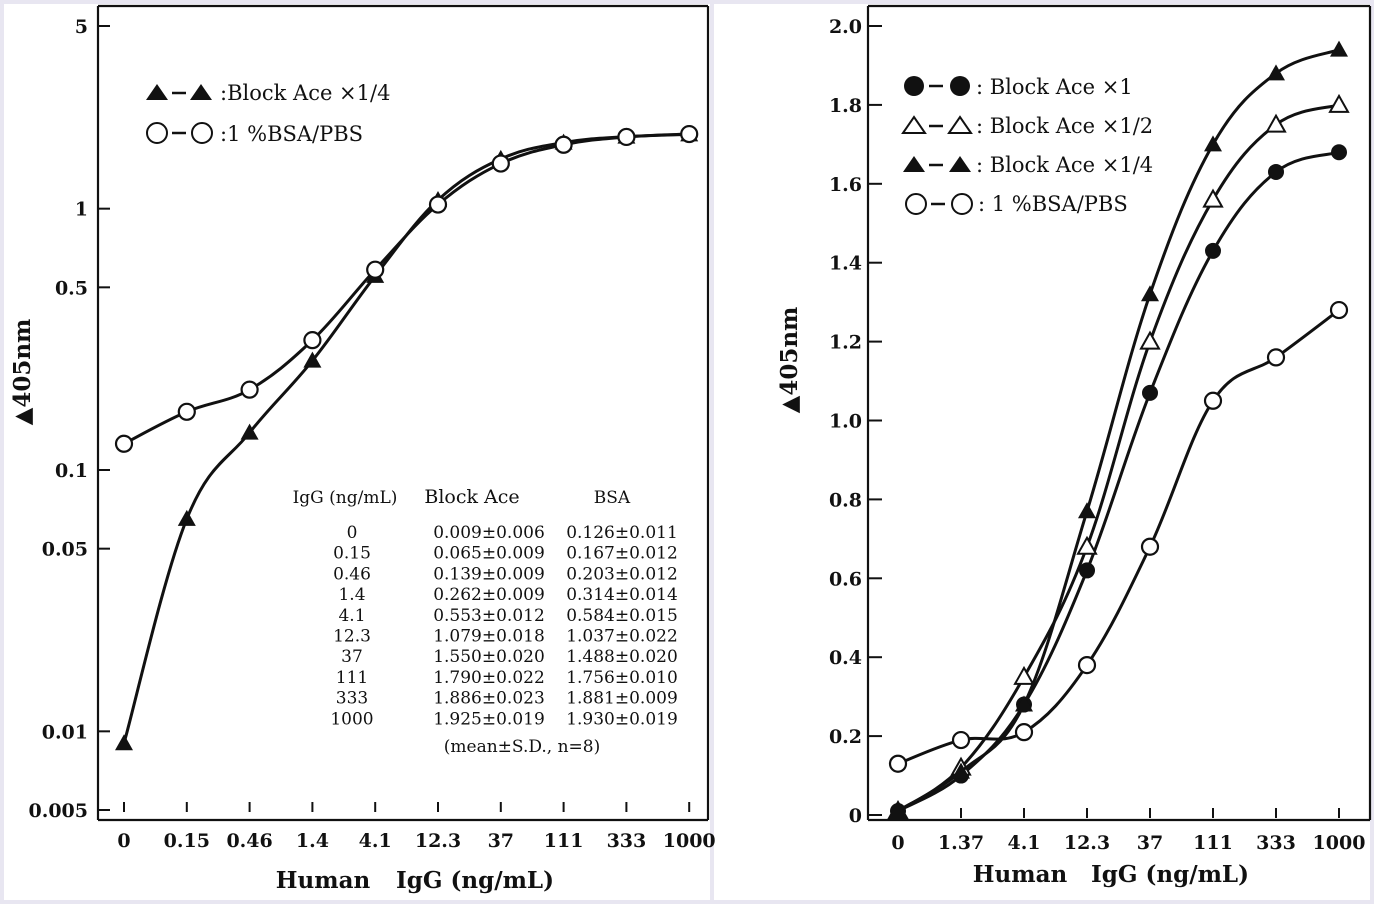  I want to click on table-cell-block-ace: 0.262±0.009, so click(489, 595).